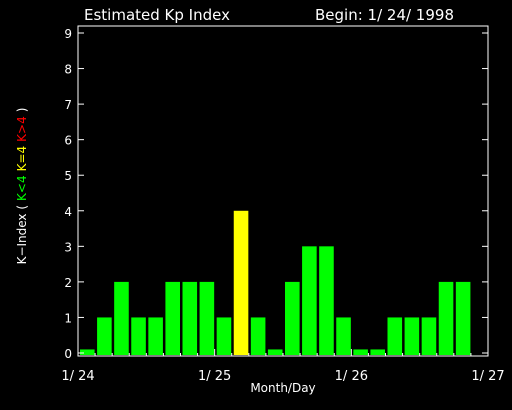 Image resolution: width=512 pixels, height=410 pixels. Describe the element at coordinates (283, 366) in the screenshot. I see `x-axis: 1/ 24 1/ 25 1/ 26 1/ 27` at that location.